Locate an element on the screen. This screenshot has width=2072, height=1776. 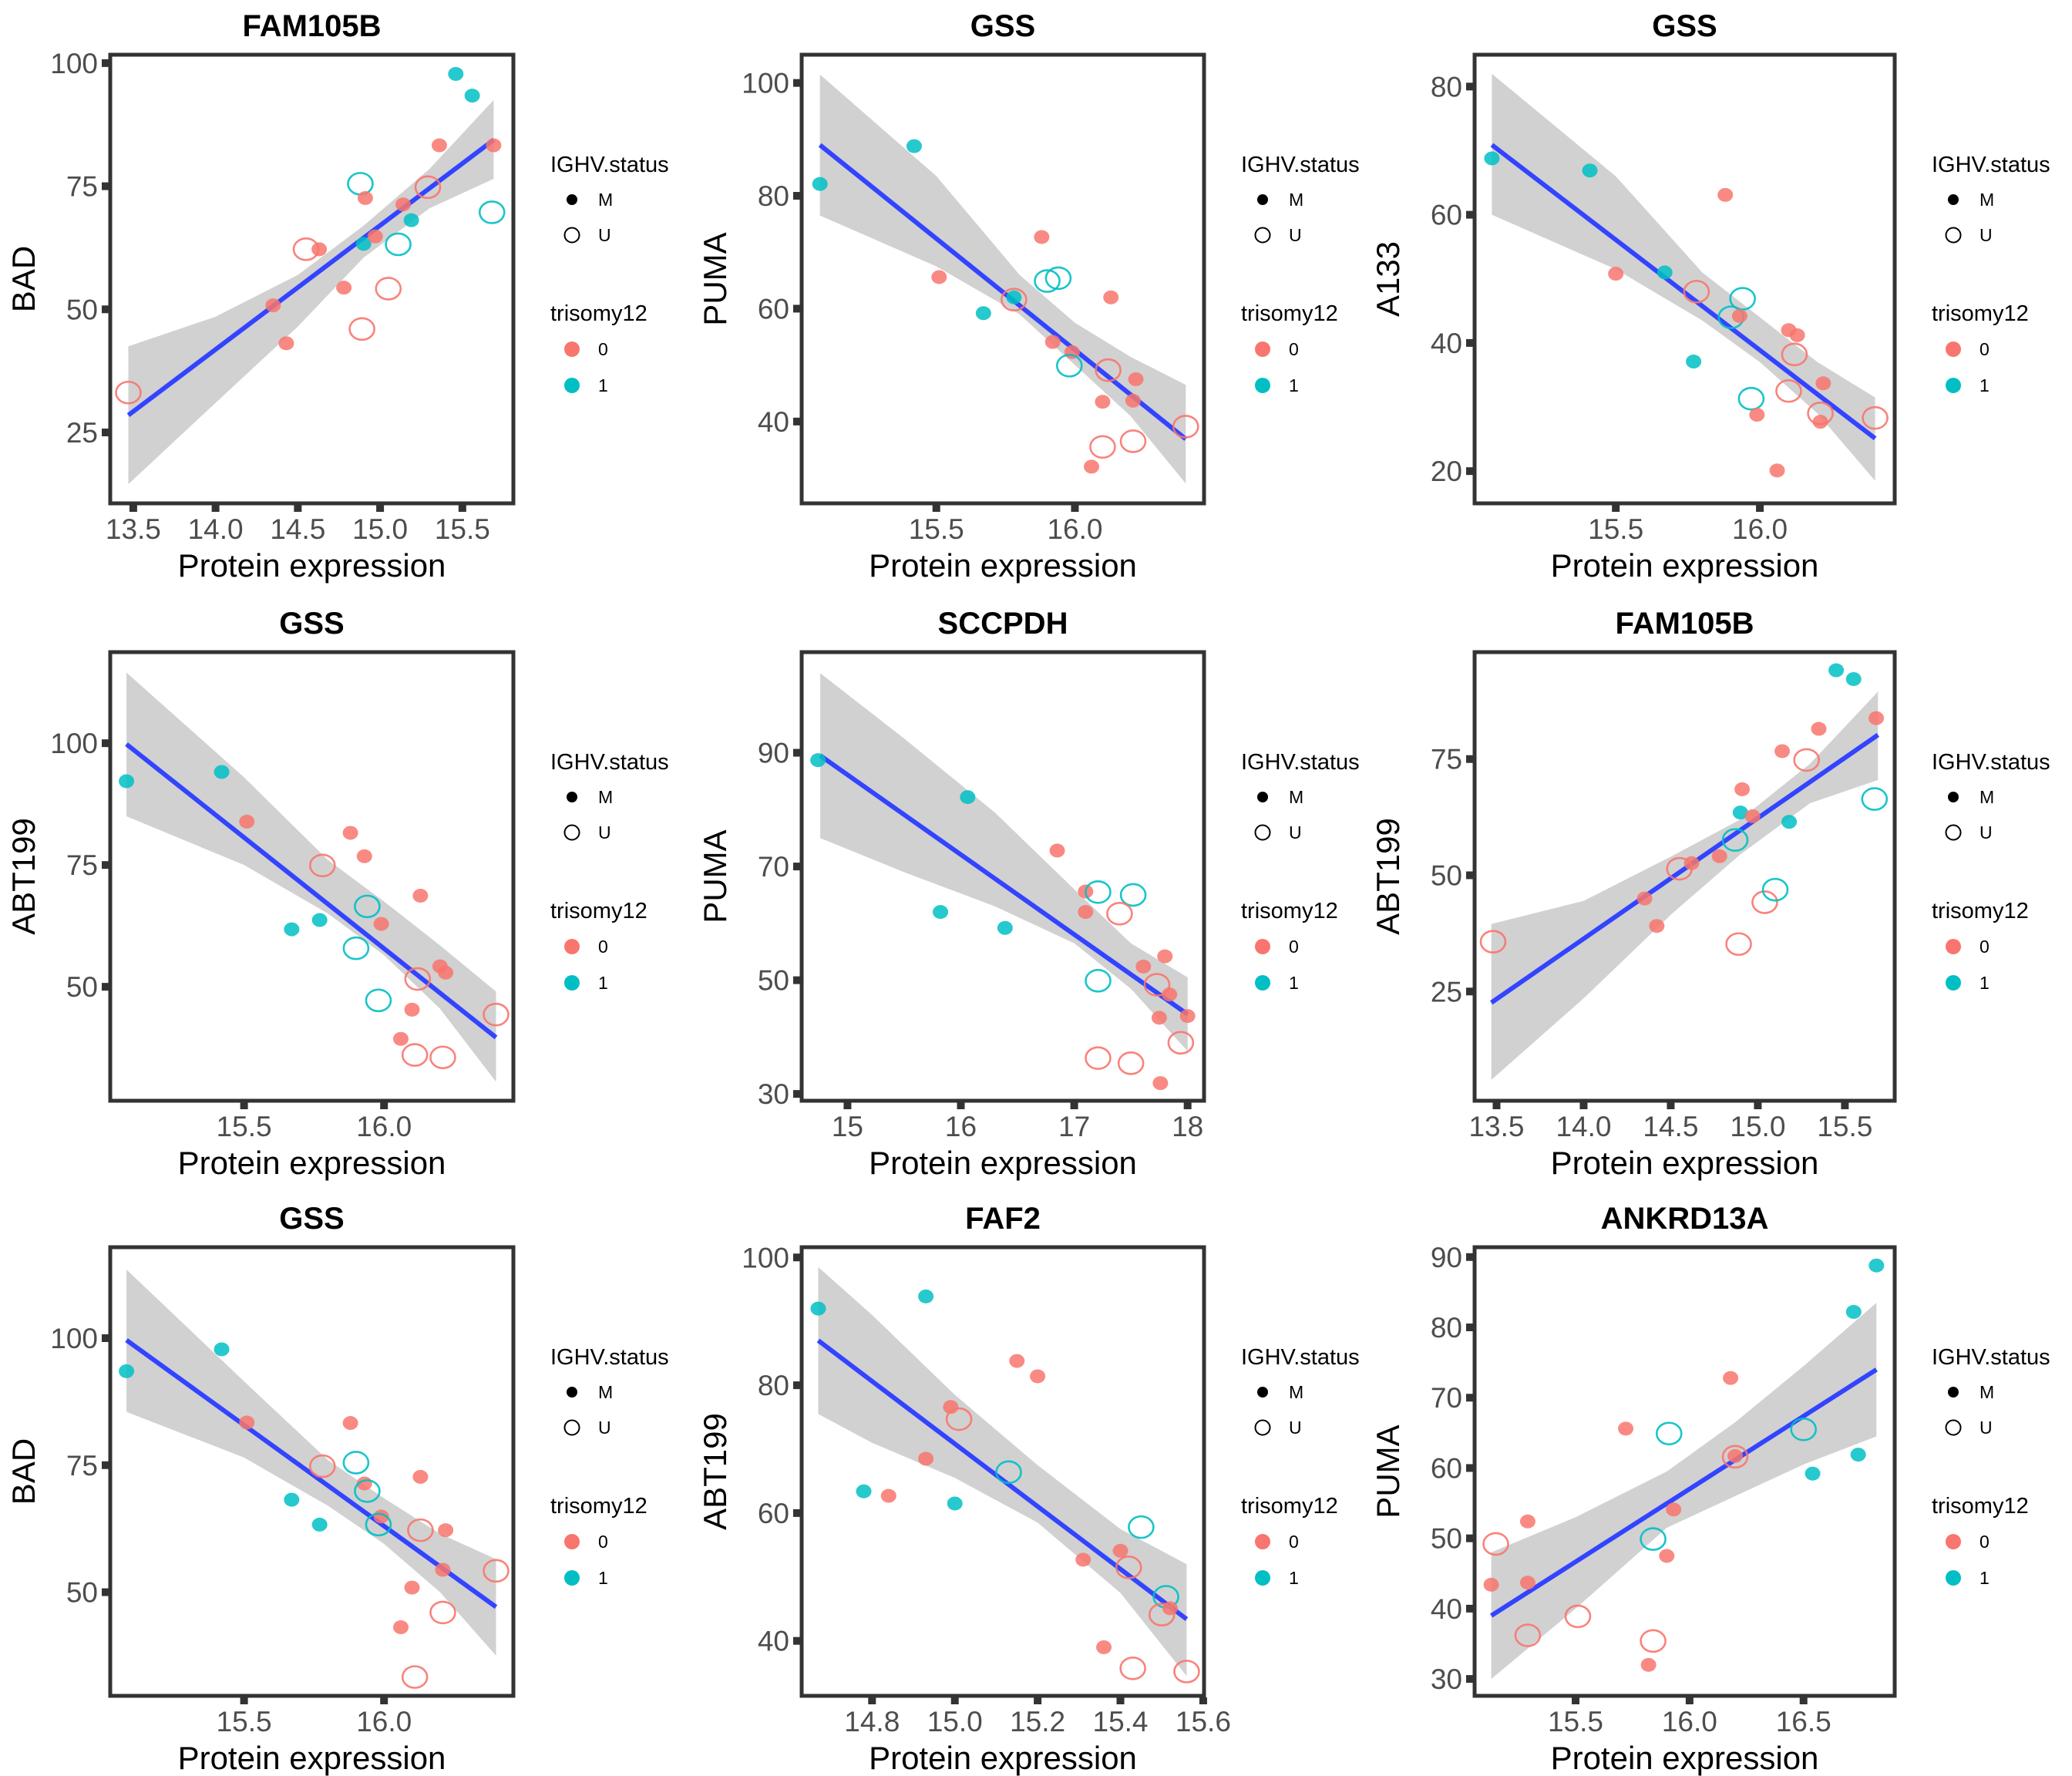
legend-key-filled-circle-icon is located at coordinates (572, 797).